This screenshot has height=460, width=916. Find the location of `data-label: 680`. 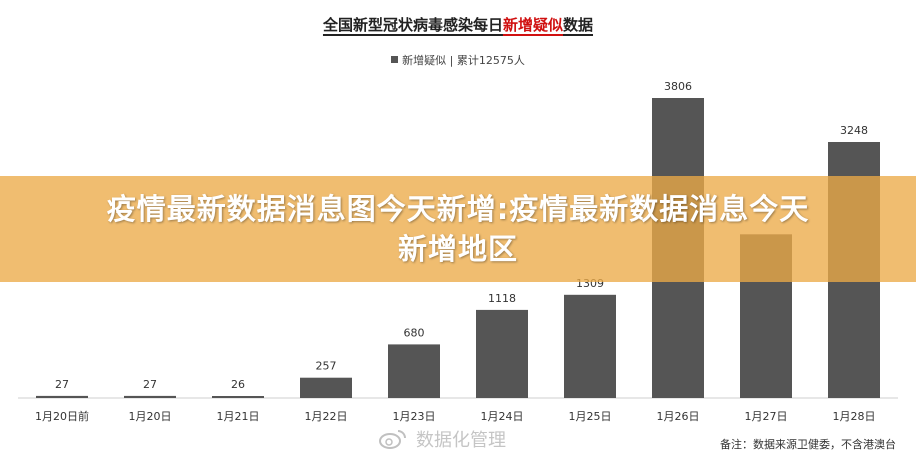

data-label: 680 is located at coordinates (414, 332).